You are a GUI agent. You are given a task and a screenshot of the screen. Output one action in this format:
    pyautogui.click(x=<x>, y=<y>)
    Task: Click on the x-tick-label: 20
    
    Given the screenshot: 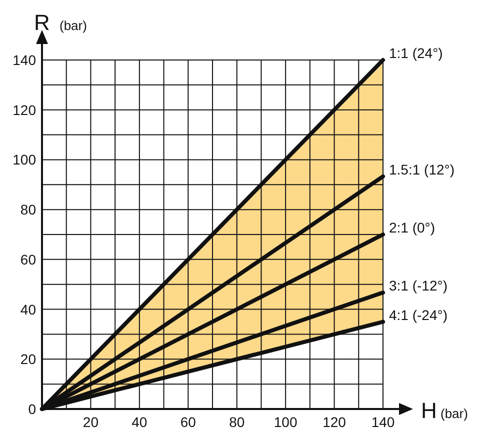 What is the action you would take?
    pyautogui.click(x=90, y=422)
    